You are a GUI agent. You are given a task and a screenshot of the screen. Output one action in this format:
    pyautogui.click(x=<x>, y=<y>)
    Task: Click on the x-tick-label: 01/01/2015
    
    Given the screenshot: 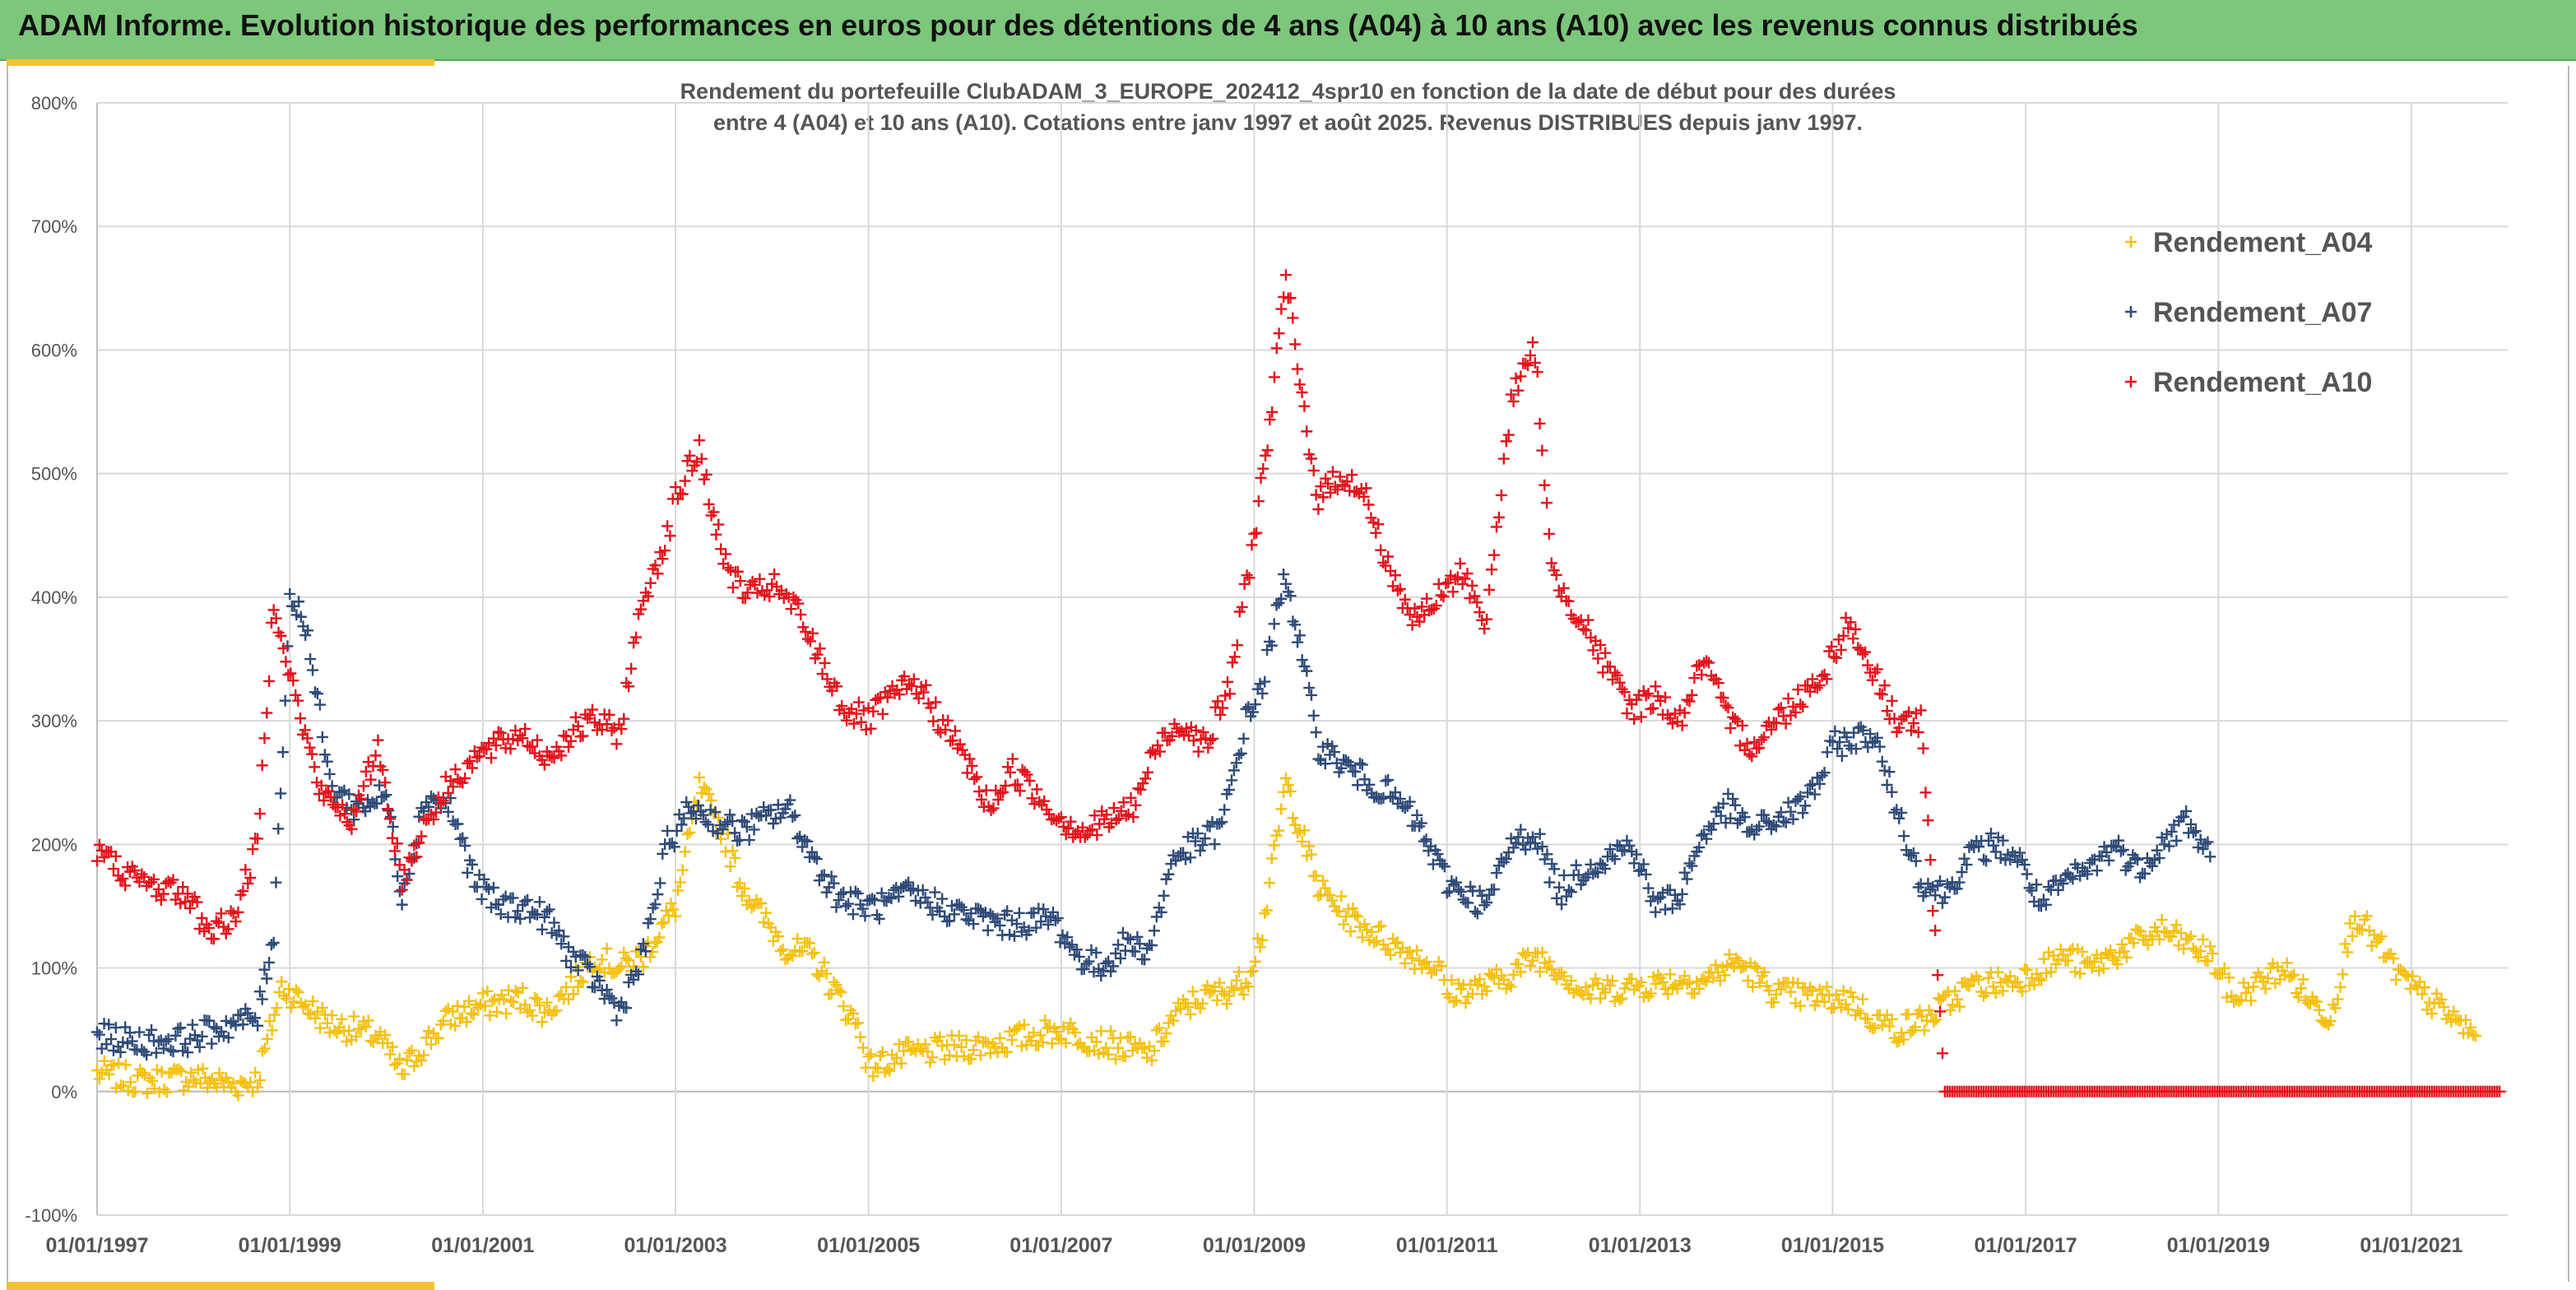 What is the action you would take?
    pyautogui.click(x=1832, y=1245)
    